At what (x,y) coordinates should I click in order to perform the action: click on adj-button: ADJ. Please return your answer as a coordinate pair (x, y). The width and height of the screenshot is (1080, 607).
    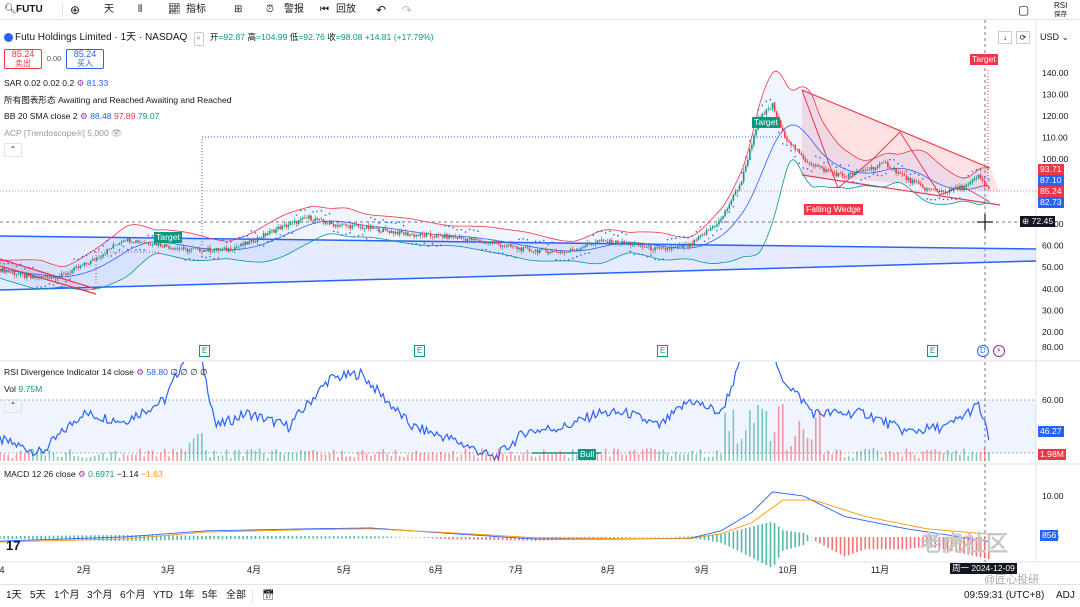
    Looking at the image, I should click on (1065, 595).